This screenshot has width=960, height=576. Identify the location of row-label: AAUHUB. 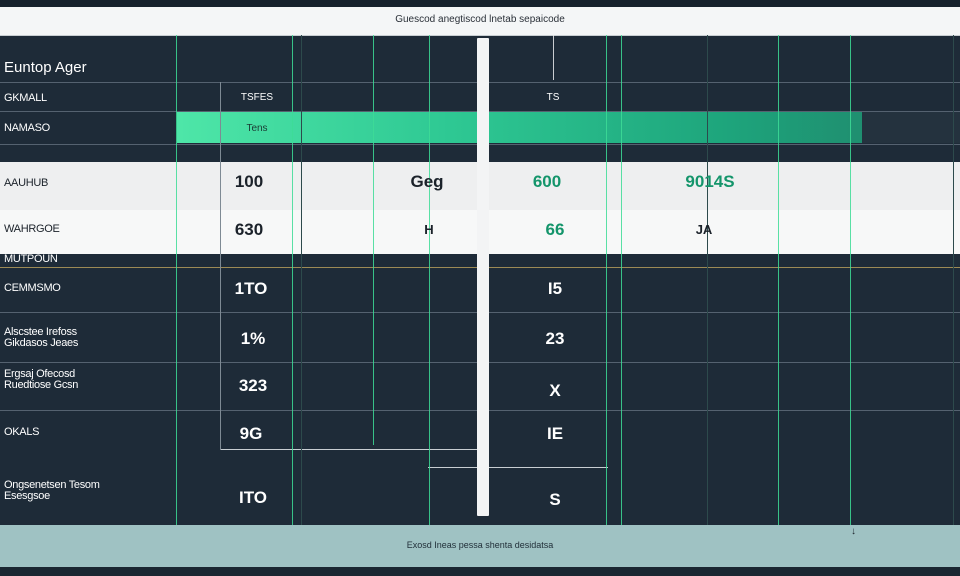
(26, 183).